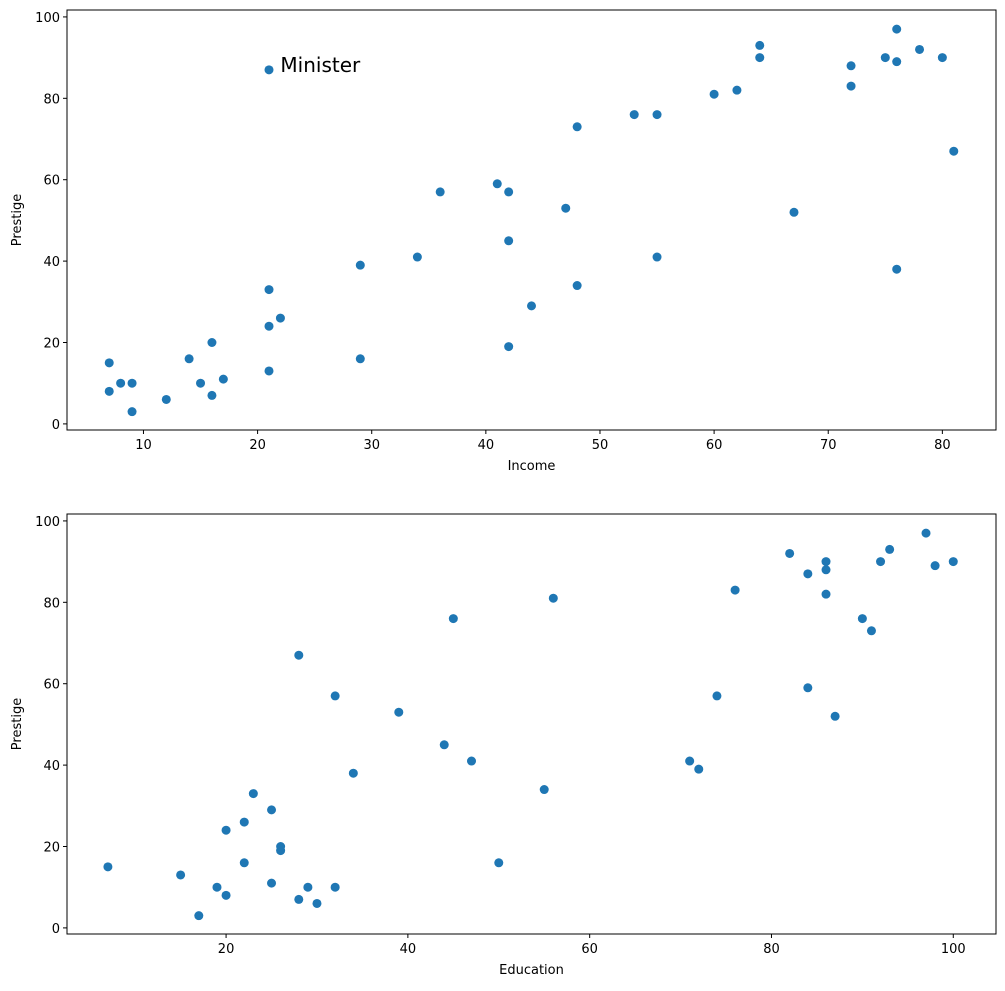 The image size is (1005, 991). I want to click on y-tick-label: 80, so click(51, 99).